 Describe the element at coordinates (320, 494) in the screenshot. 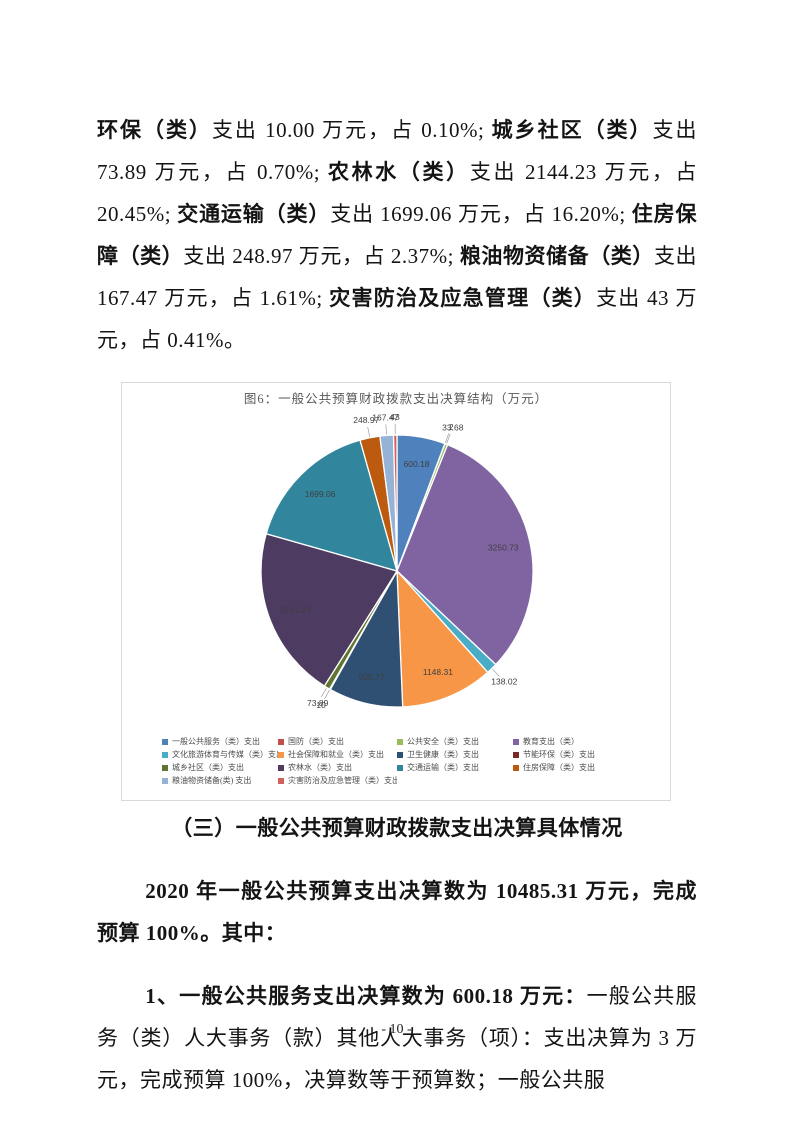

I see `data-label-10: 1699.06` at that location.